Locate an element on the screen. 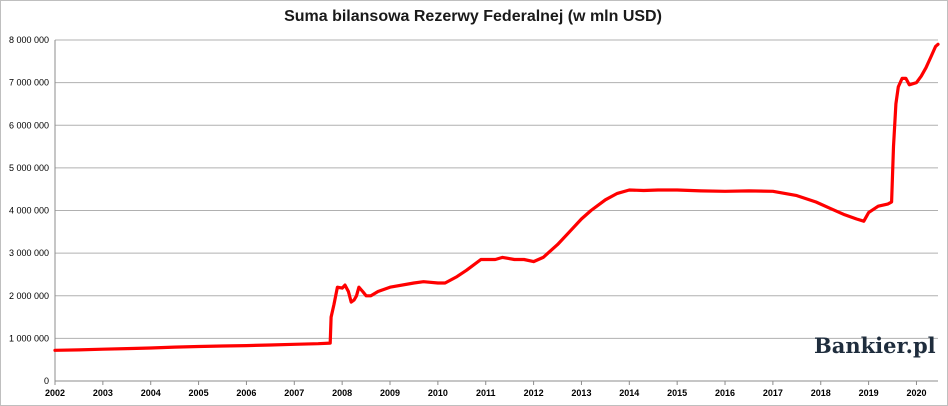 This screenshot has height=406, width=948. x-tick-label: 2018 is located at coordinates (821, 393).